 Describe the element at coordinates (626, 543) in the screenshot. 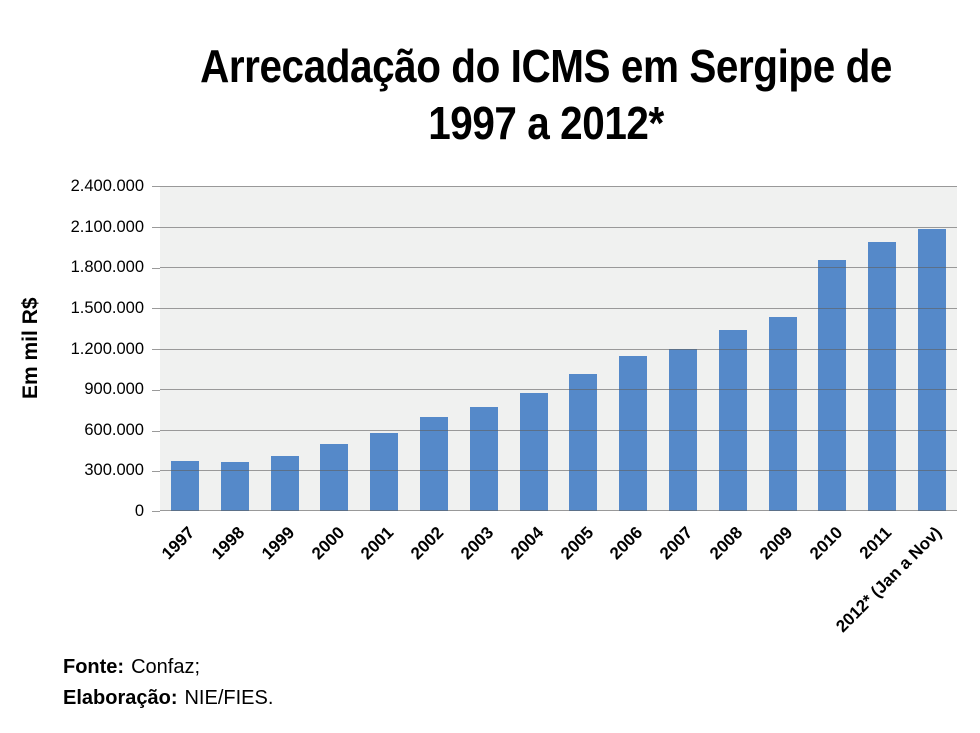

I see `x-tick-label-2006: 2006` at that location.